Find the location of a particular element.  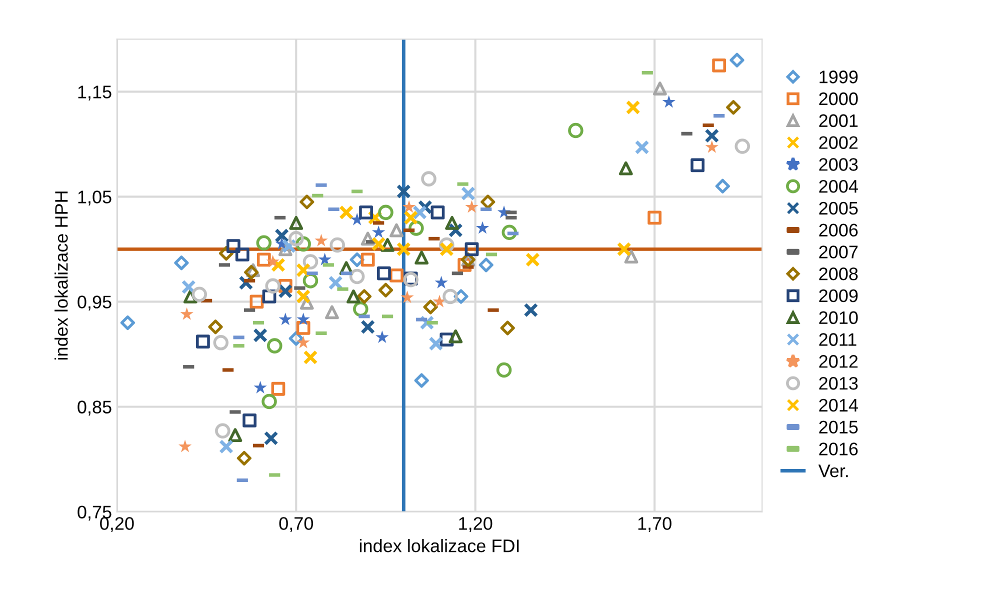

legend-label: 2013 is located at coordinates (838, 383).